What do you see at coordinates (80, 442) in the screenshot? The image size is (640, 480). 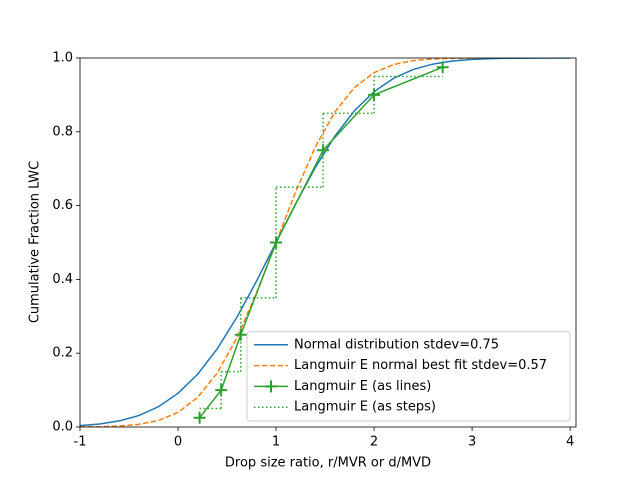 I see `x-tick-label: -1` at bounding box center [80, 442].